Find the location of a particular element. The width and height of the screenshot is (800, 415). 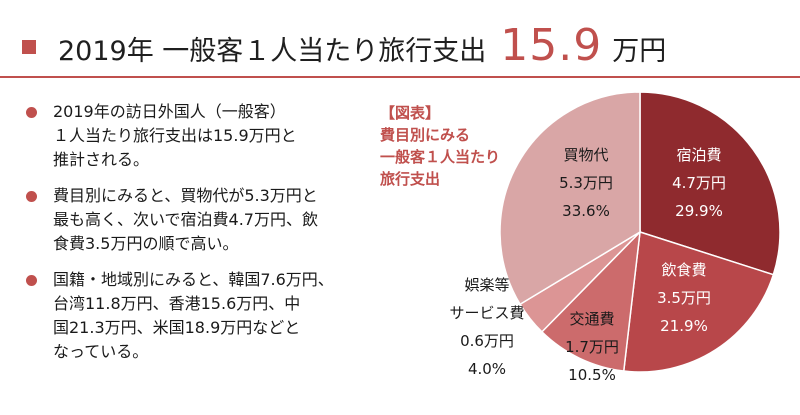

slice-value-label: 5.3万円 is located at coordinates (586, 183).